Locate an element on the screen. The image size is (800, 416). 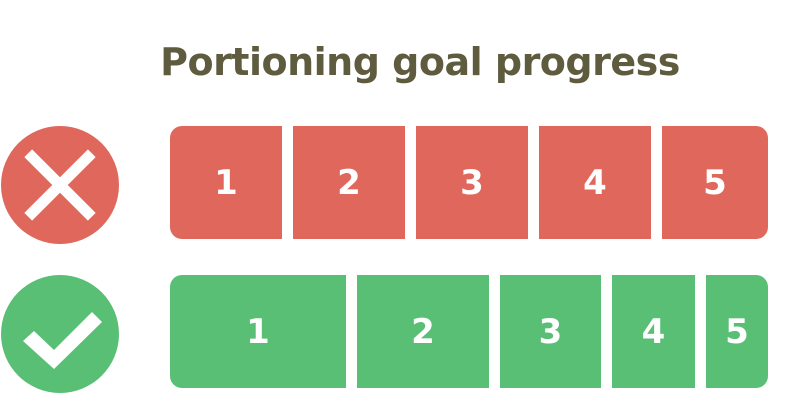
check-icon is located at coordinates (60, 334).